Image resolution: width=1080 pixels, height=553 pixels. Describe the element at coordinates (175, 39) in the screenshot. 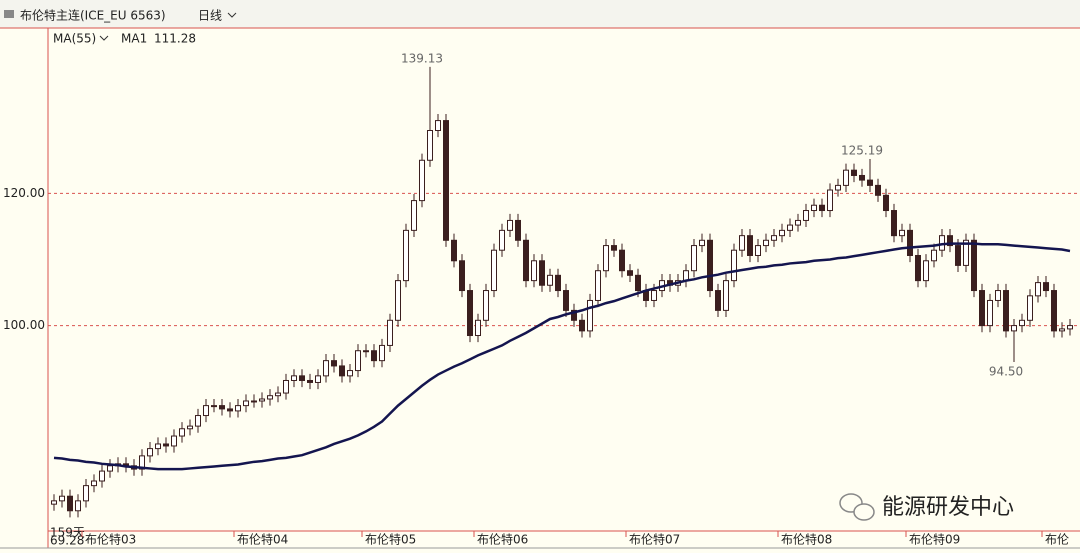

I see `ma-value: 111.28` at that location.